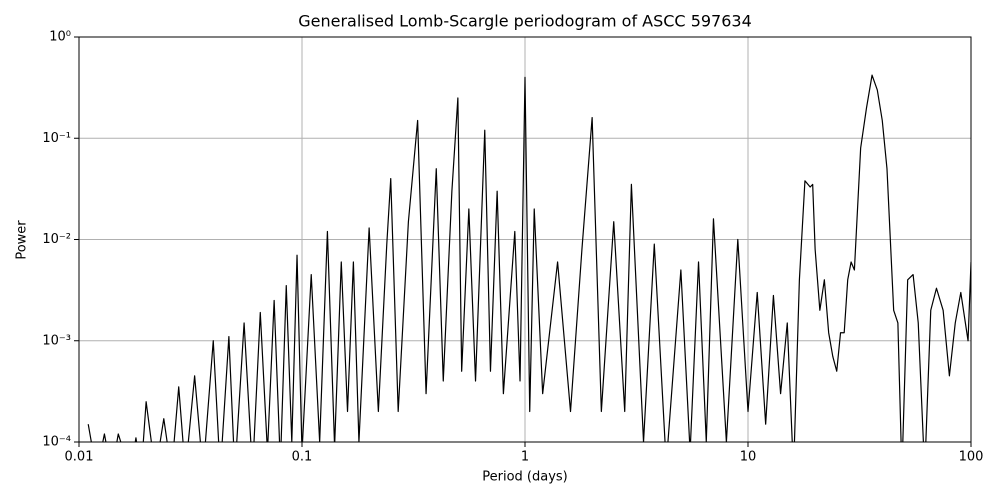 The width and height of the screenshot is (1000, 500). I want to click on y-tick-label: 10⁻¹, so click(56, 138).